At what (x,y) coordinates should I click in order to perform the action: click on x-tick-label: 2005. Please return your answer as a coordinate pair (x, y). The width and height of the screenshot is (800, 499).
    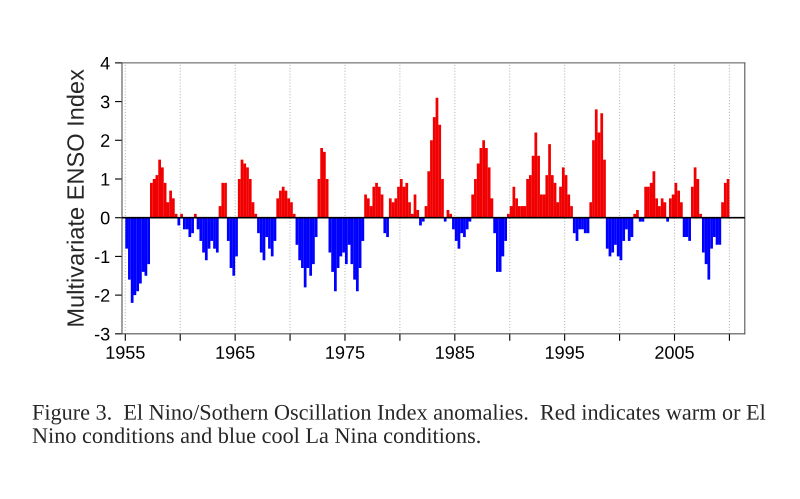
    Looking at the image, I should click on (674, 352).